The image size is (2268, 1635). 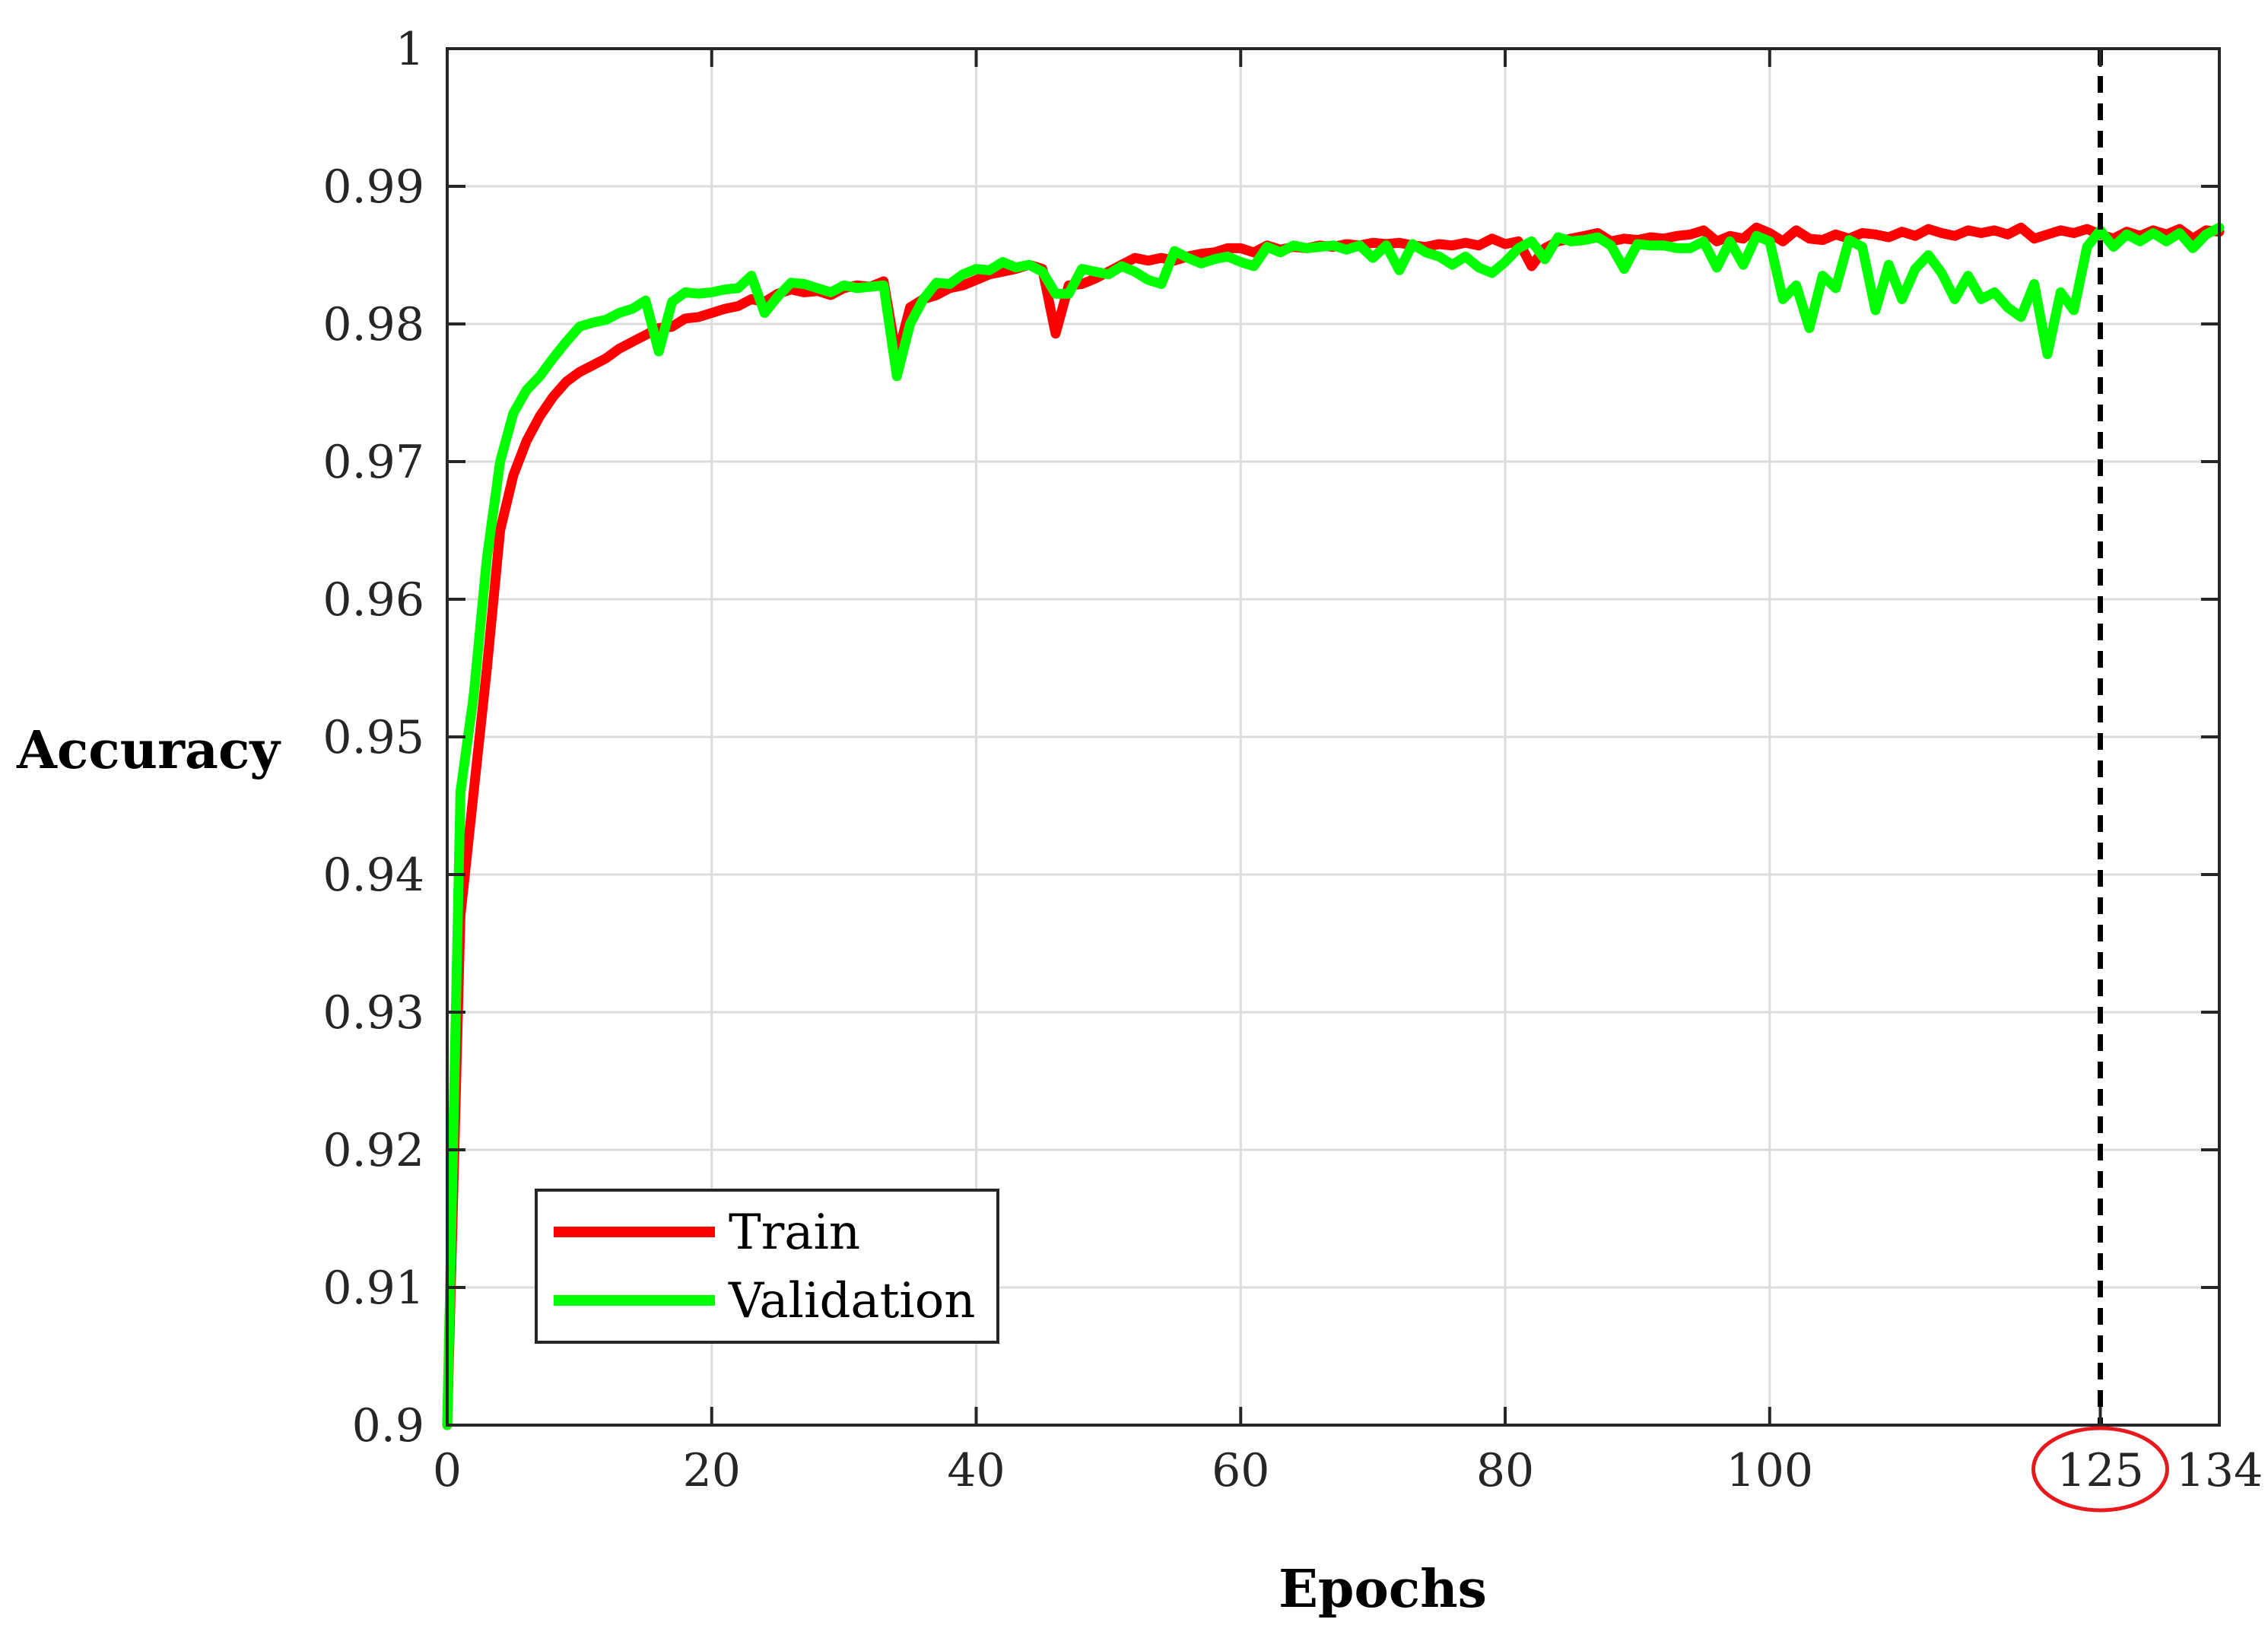 What do you see at coordinates (712, 1470) in the screenshot?
I see `x-tick-label: 20` at bounding box center [712, 1470].